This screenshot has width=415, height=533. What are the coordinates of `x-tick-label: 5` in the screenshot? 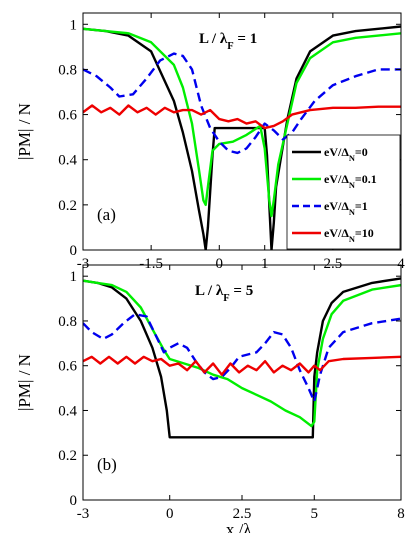 It's located at (315, 514).